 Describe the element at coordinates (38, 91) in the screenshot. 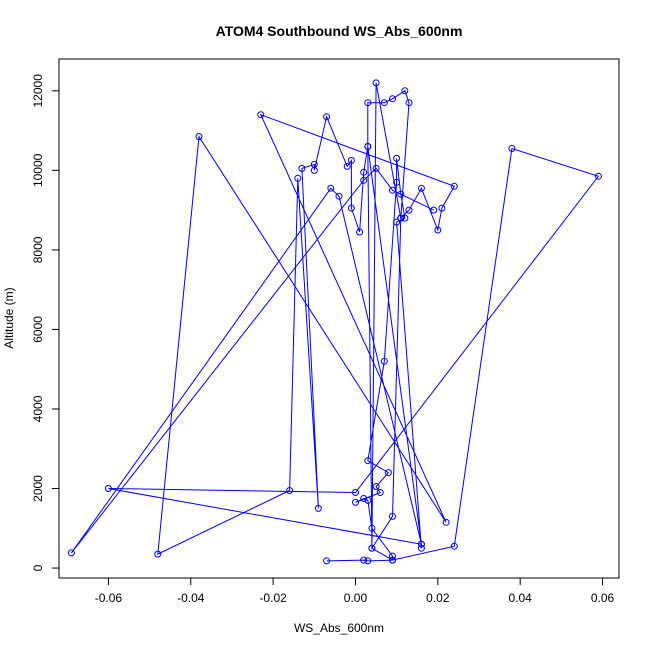

I see `y-tick-label: 12000` at that location.